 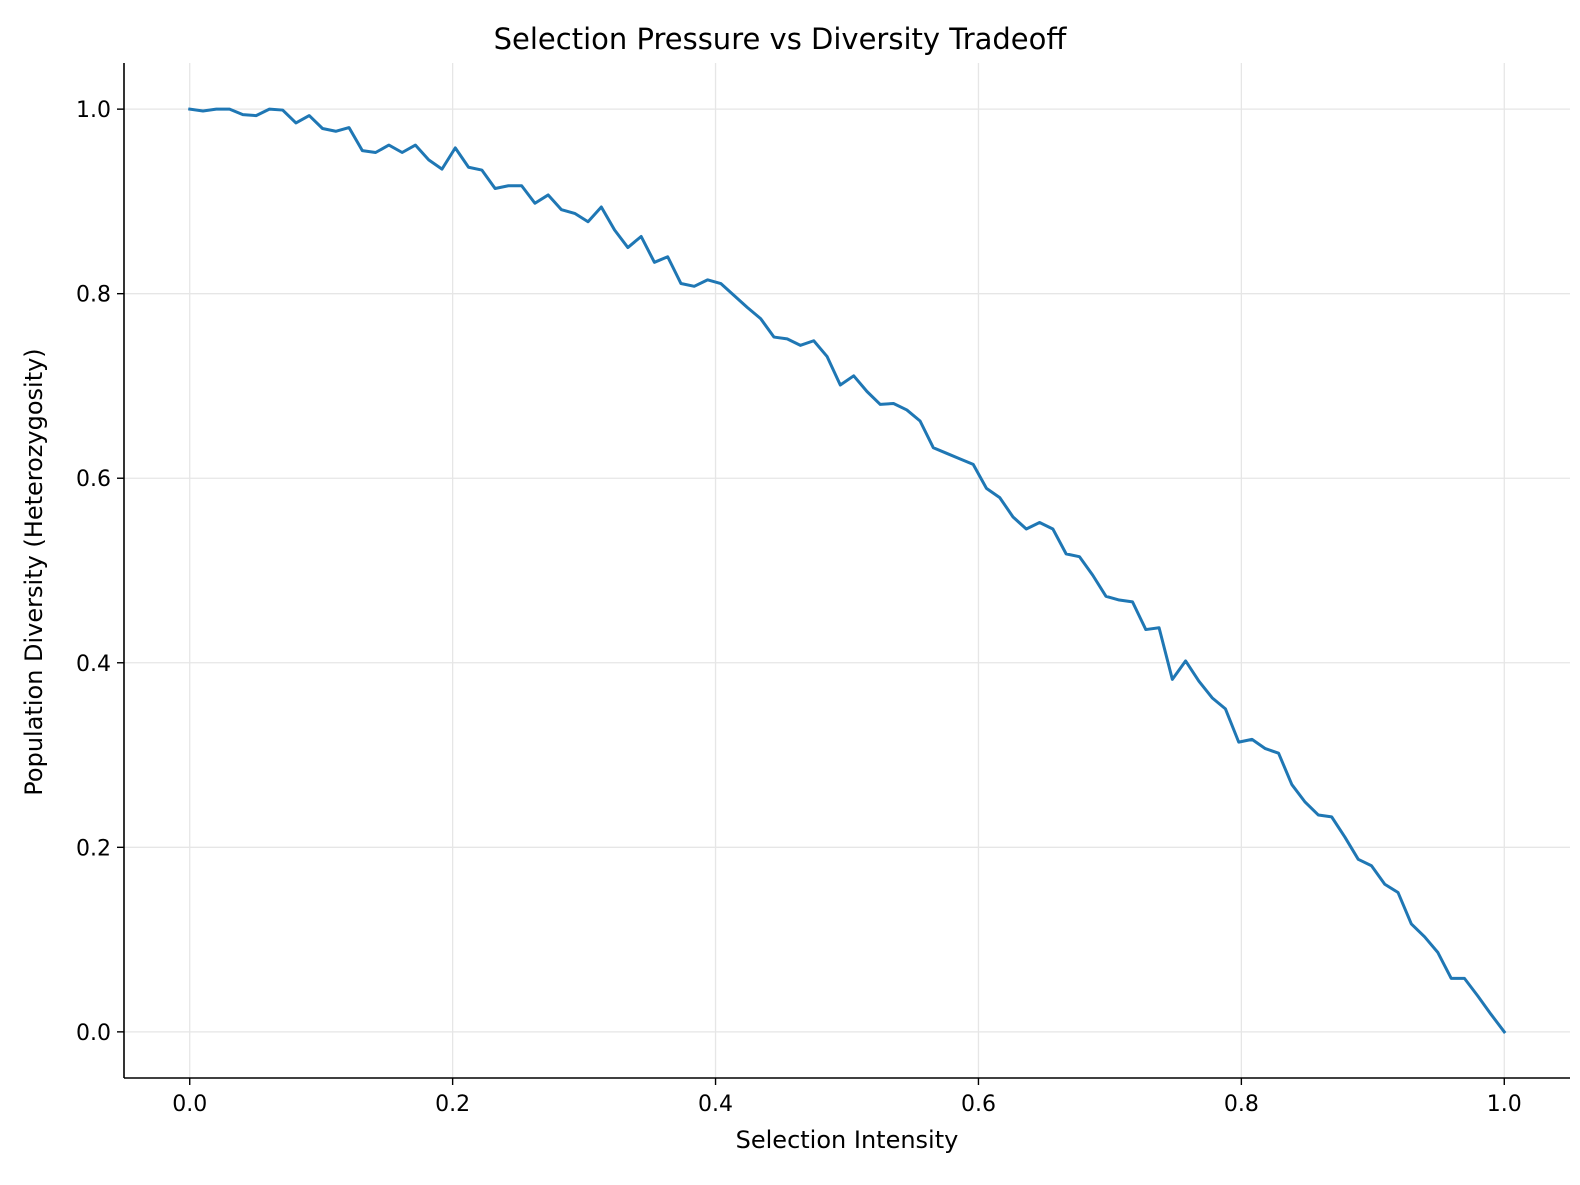 What do you see at coordinates (781, 39) in the screenshot?
I see `chart-title: Selection Pressure vs Diversity Tradeoff` at bounding box center [781, 39].